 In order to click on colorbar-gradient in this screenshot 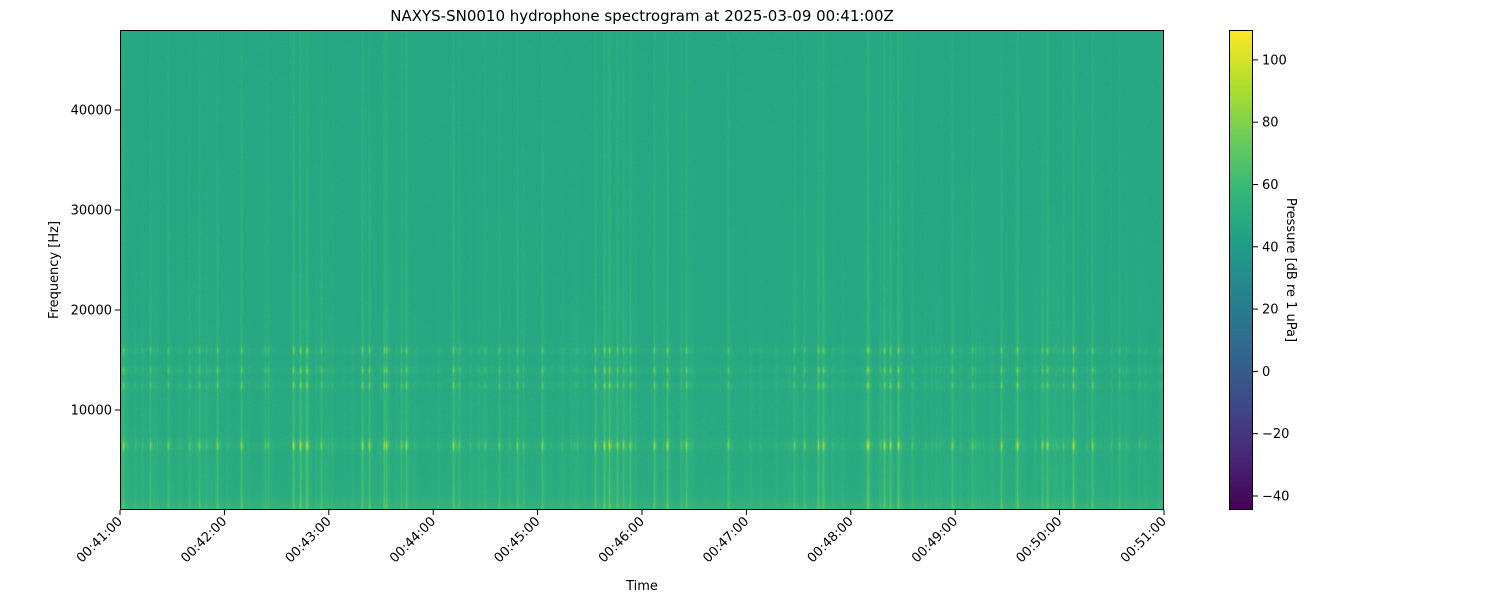, I will do `click(1241, 270)`.